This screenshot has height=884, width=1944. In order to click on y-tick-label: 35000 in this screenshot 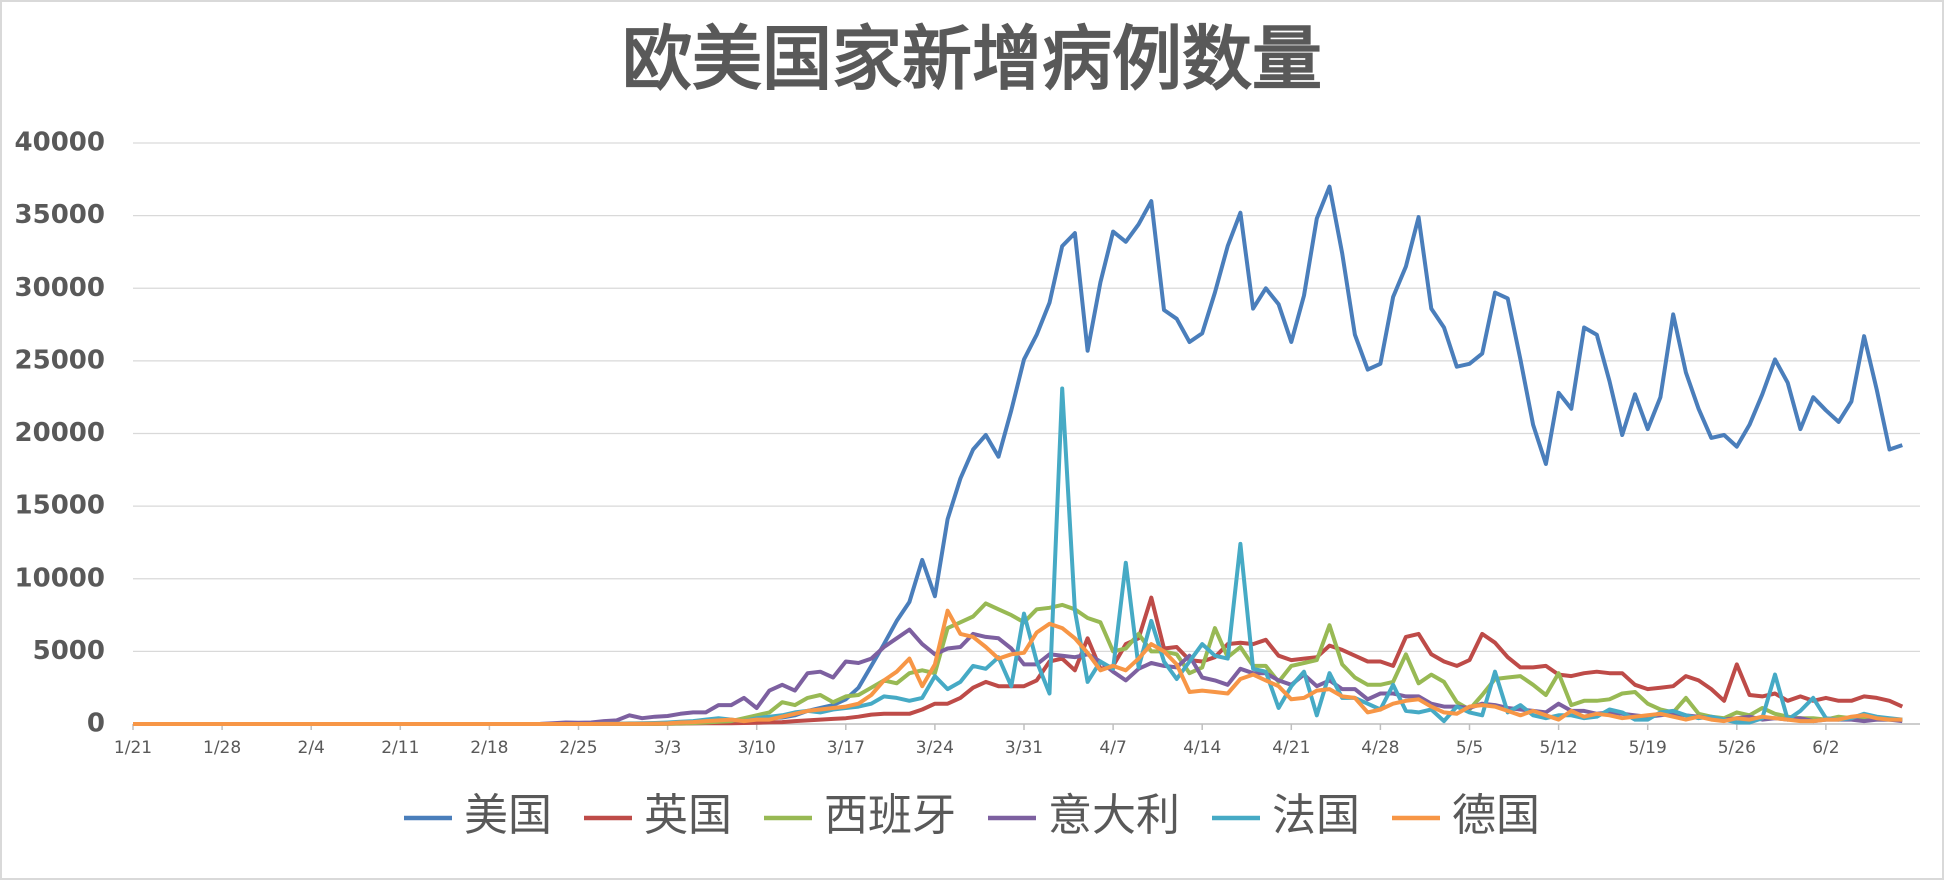, I will do `click(60, 215)`.